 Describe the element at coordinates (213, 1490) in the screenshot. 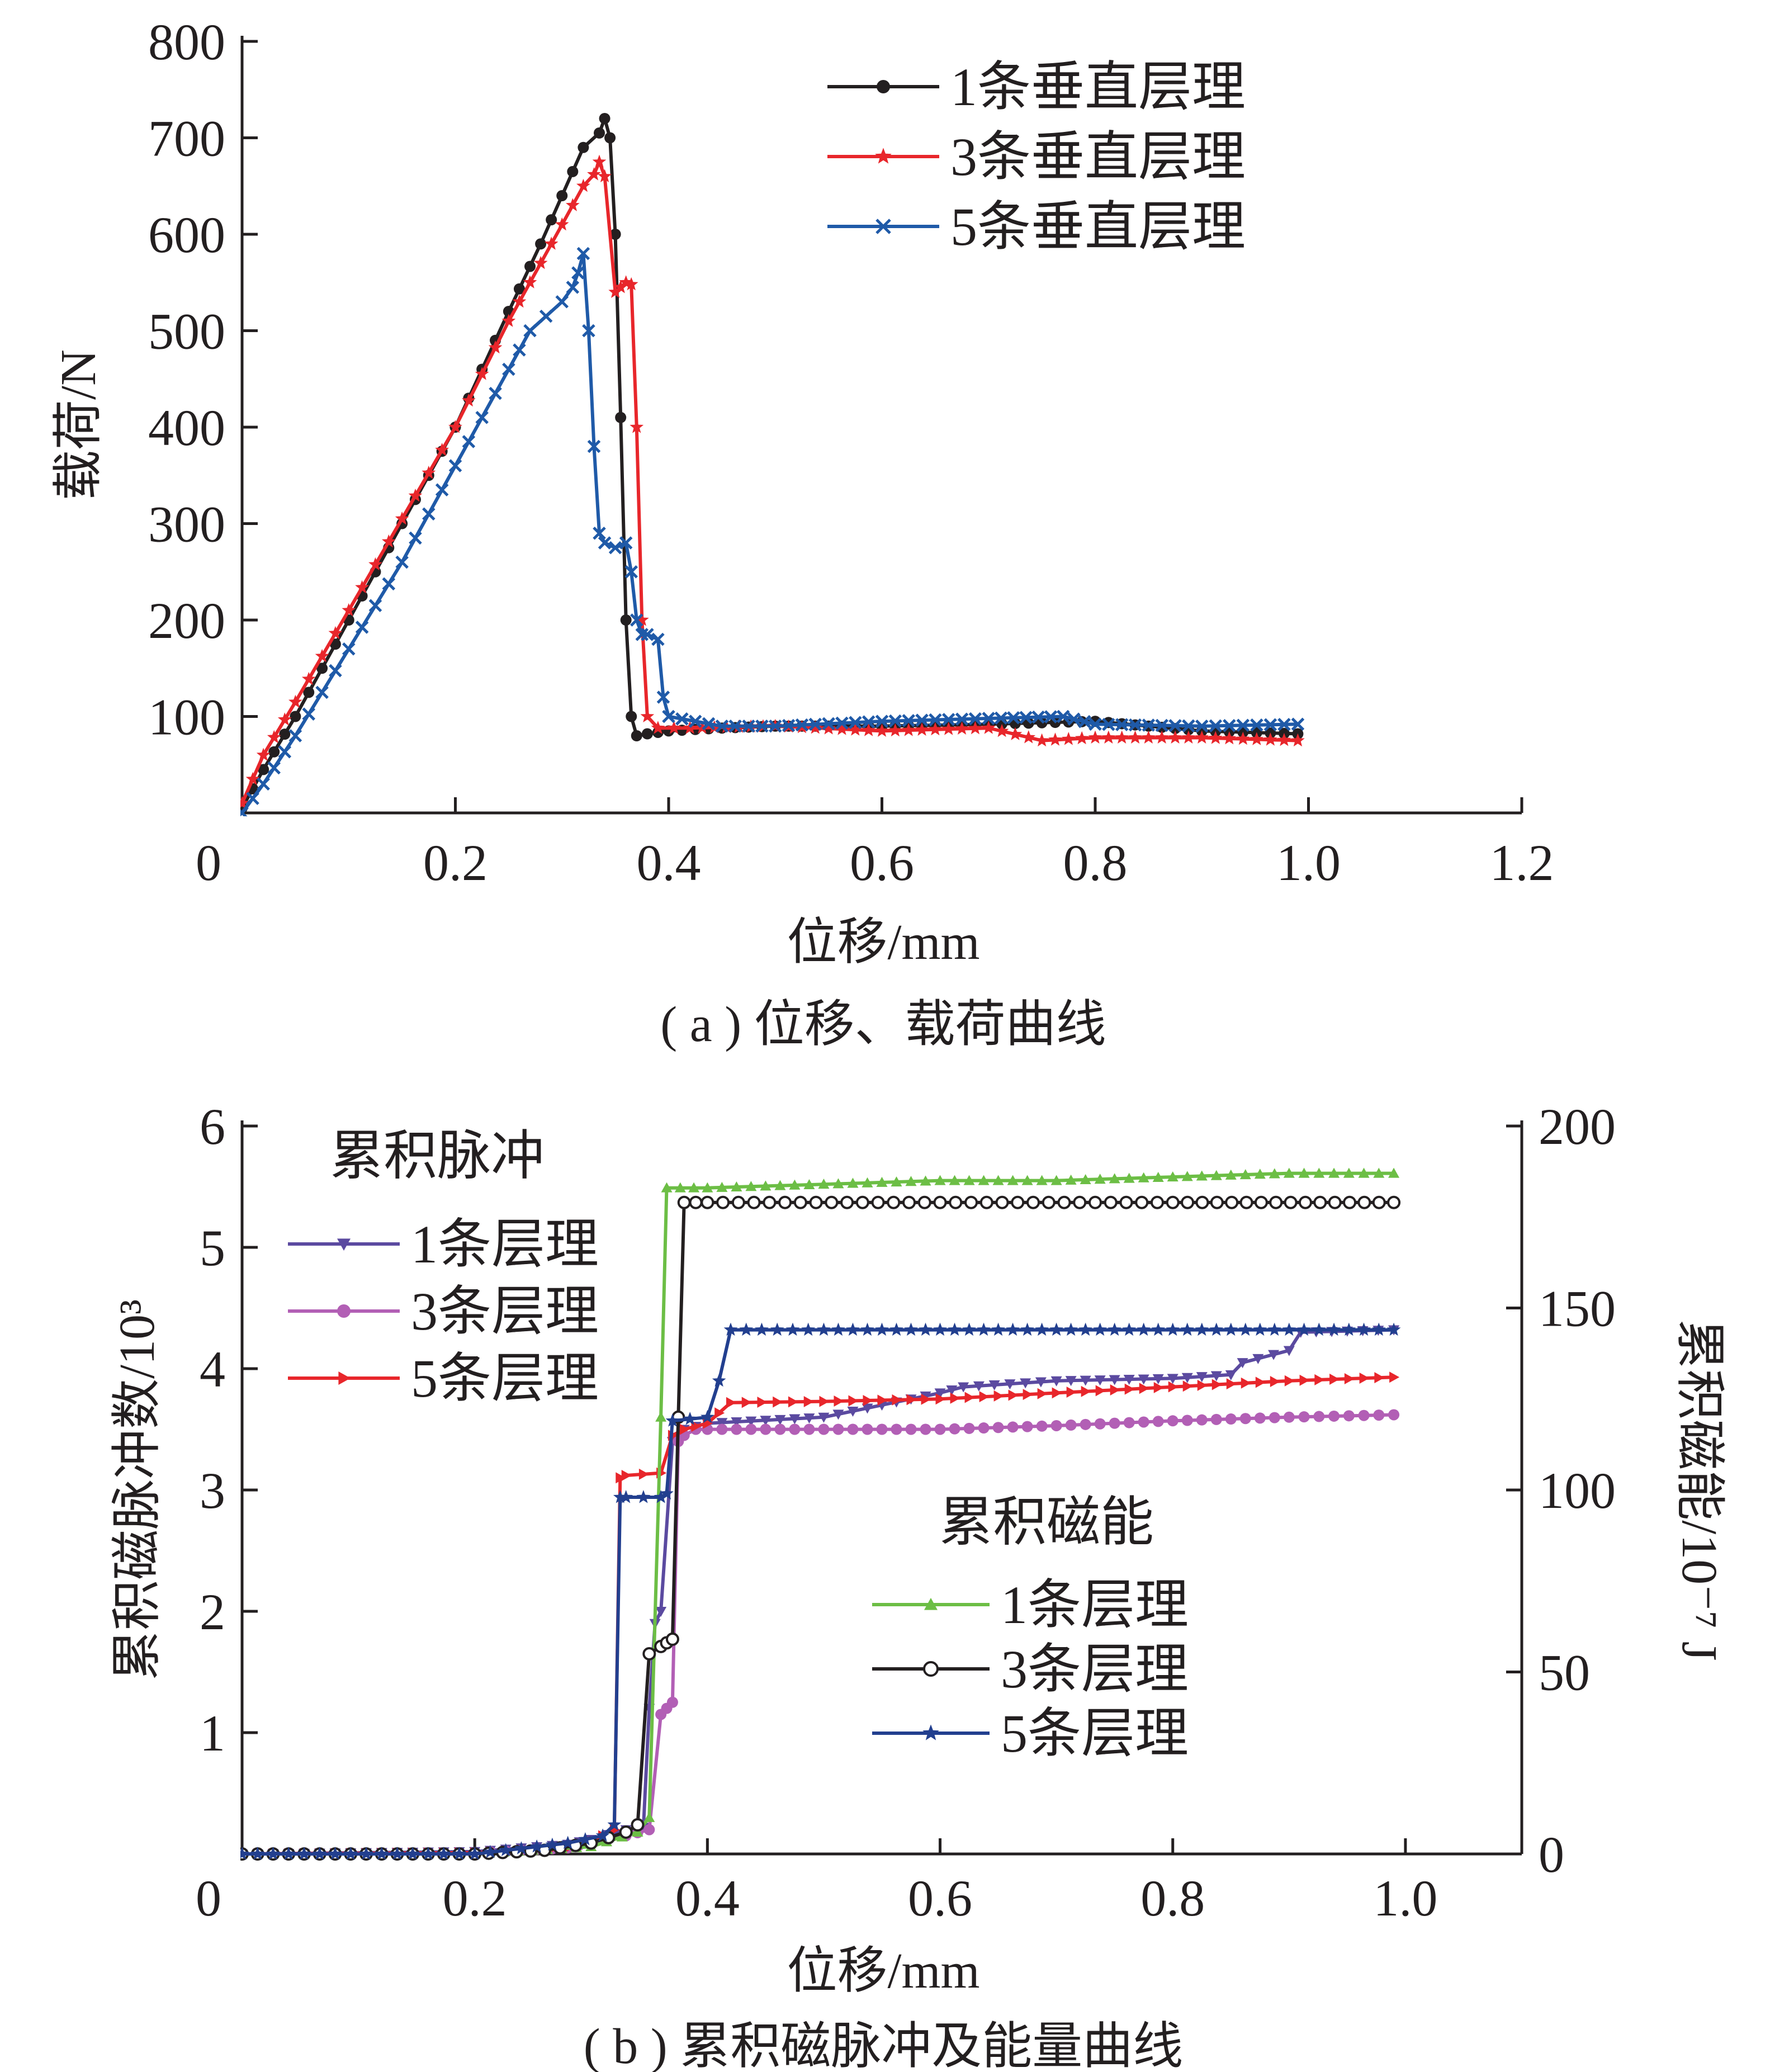

I see `panel-b-left-y-tick-label: 3` at that location.